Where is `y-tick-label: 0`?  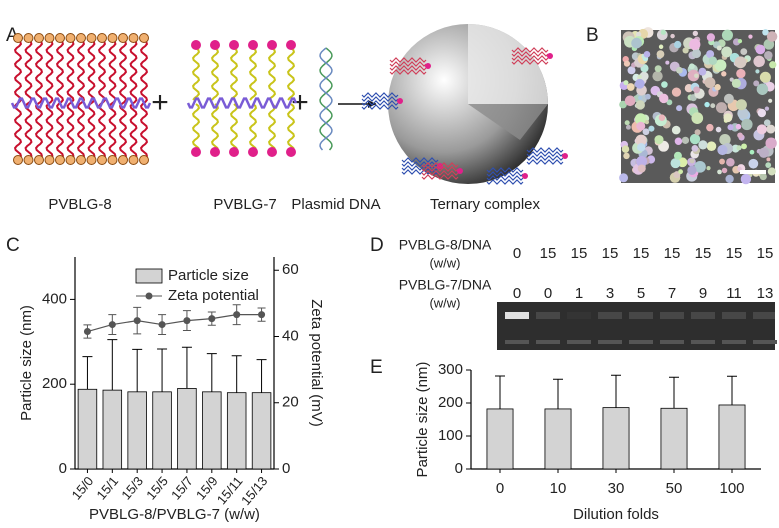 y-tick-label: 0 is located at coordinates (63, 468).